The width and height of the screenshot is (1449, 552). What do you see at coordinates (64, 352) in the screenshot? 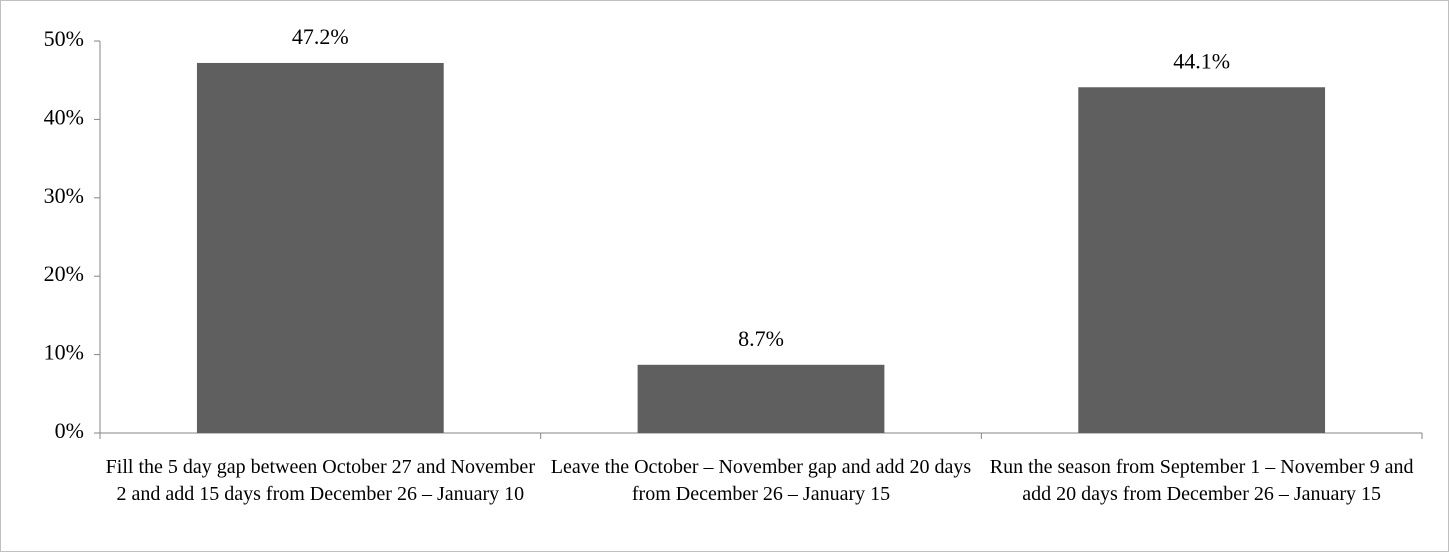
I see `y-tick-label: 10%` at bounding box center [64, 352].